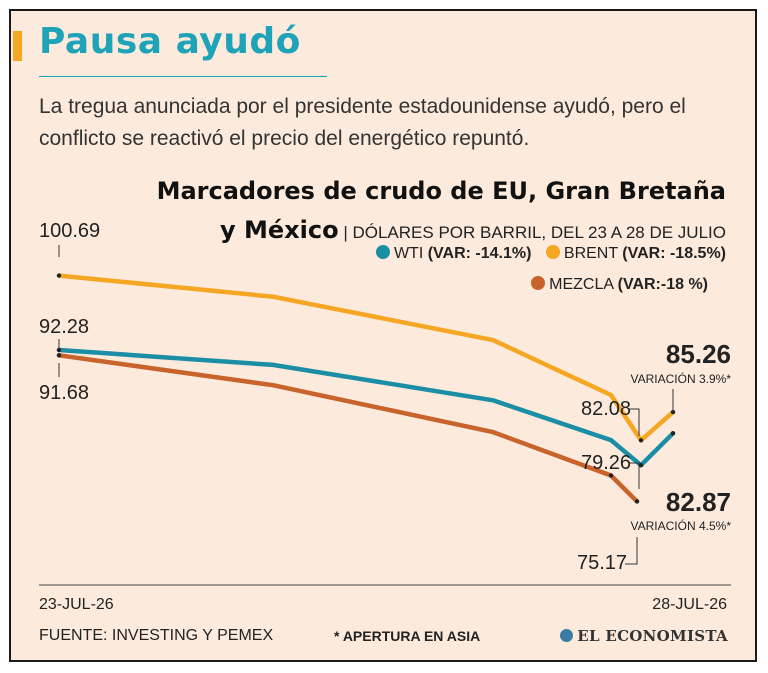 Image resolution: width=768 pixels, height=673 pixels. I want to click on legend-mezcla-swatch, so click(538, 283).